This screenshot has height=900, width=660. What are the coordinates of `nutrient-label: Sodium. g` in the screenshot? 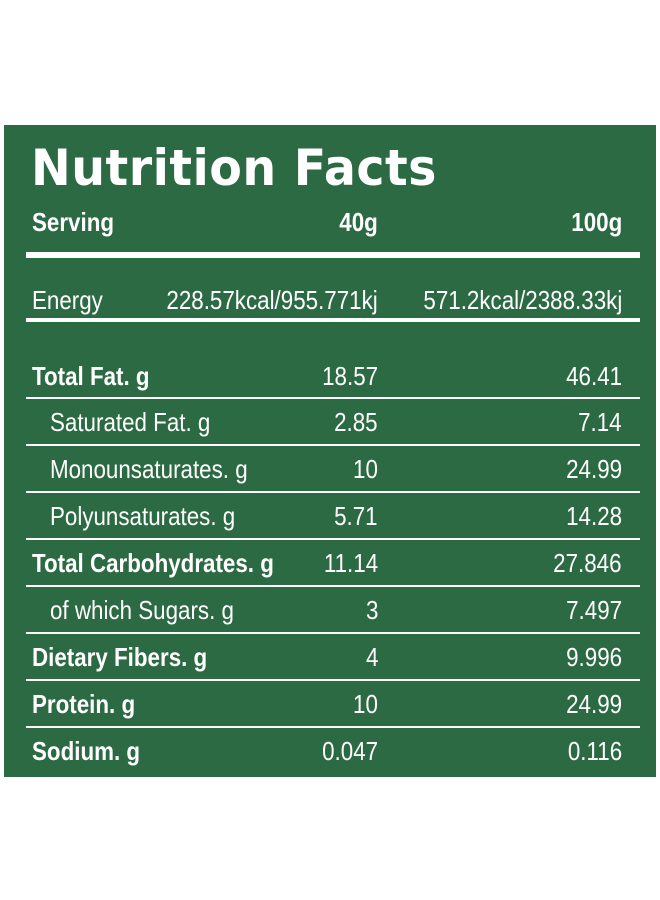 It's located at (86, 751).